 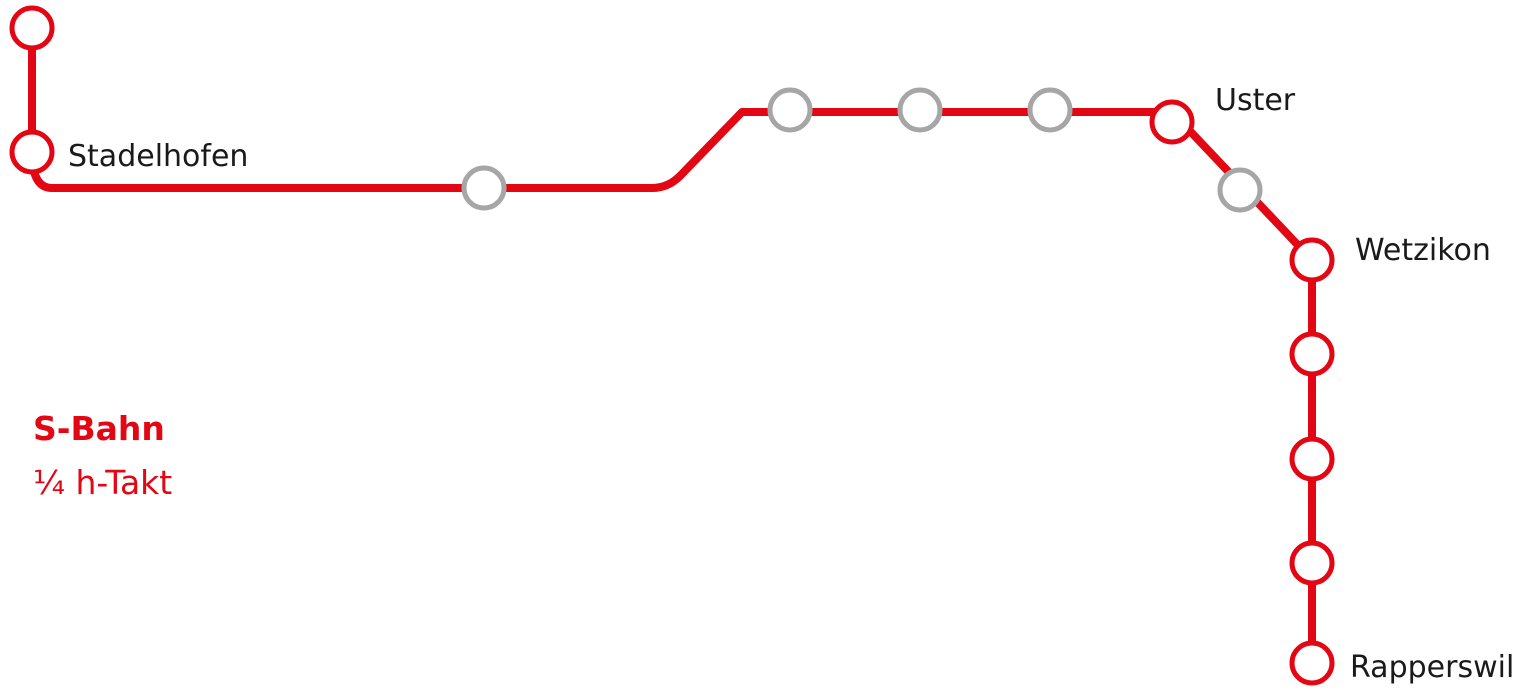 I want to click on label-uster: Uster, so click(x=1255, y=100).